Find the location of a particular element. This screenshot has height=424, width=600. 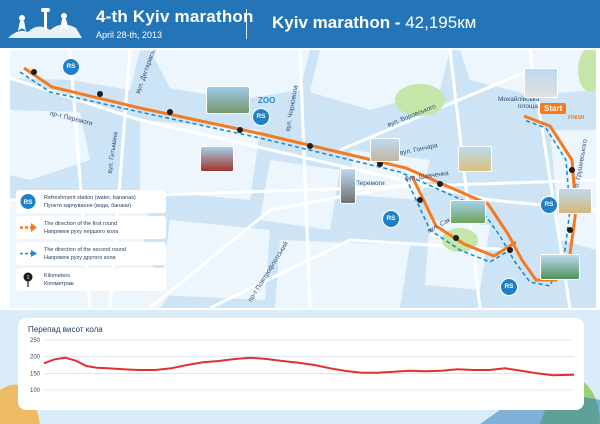

svg-text: RS is located at coordinates (28, 202).